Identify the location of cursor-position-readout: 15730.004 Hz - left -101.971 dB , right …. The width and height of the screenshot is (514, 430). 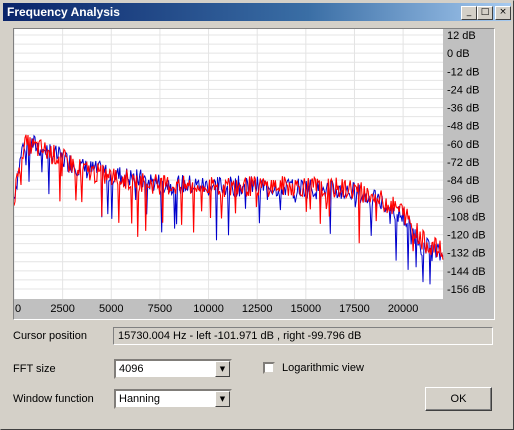
(303, 336).